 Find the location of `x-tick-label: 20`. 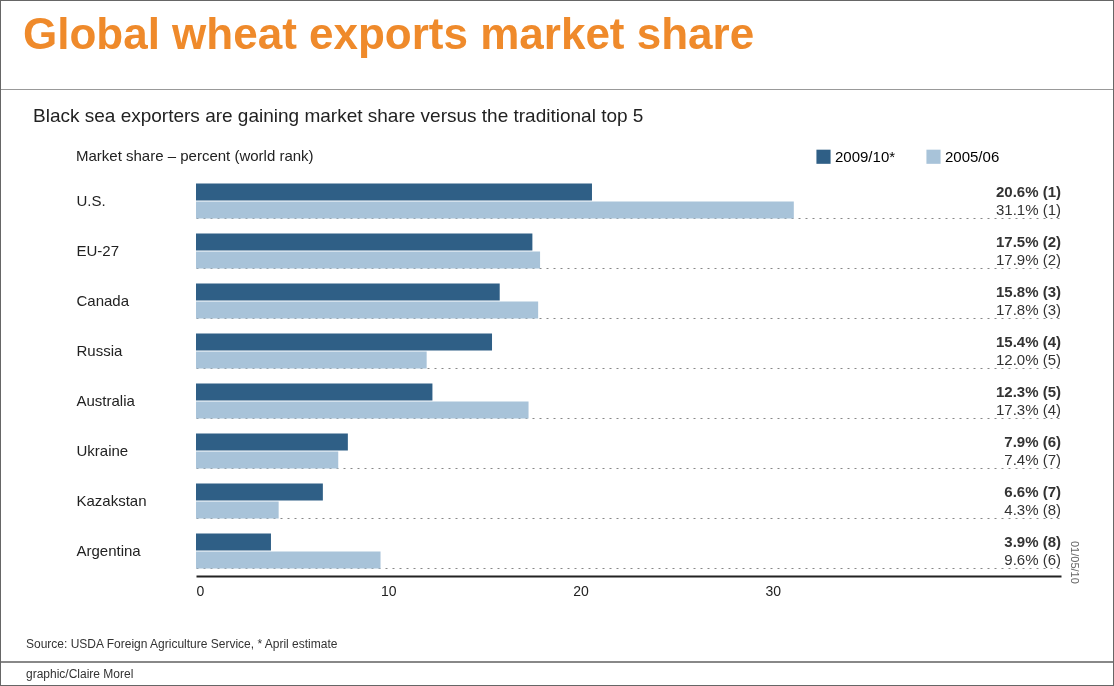

x-tick-label: 20 is located at coordinates (581, 590).